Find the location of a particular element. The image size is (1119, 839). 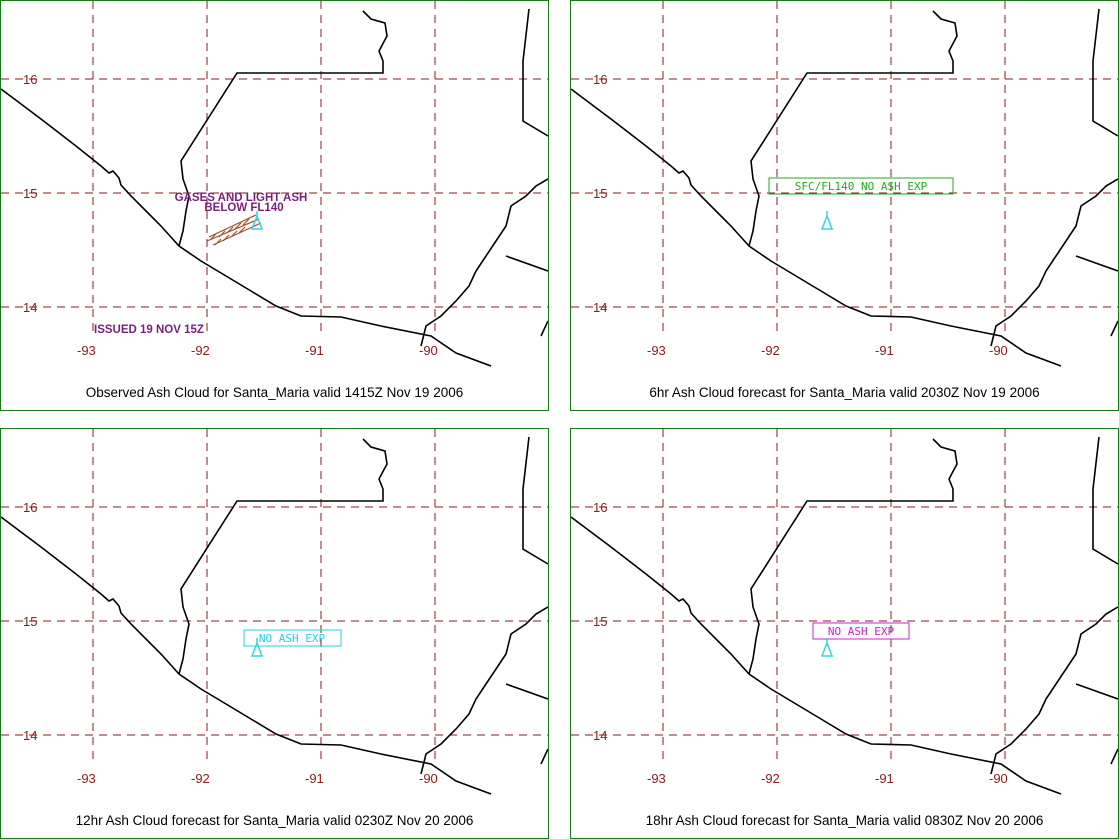

ash-annotation-line2: BELOW FL140 is located at coordinates (243, 208).